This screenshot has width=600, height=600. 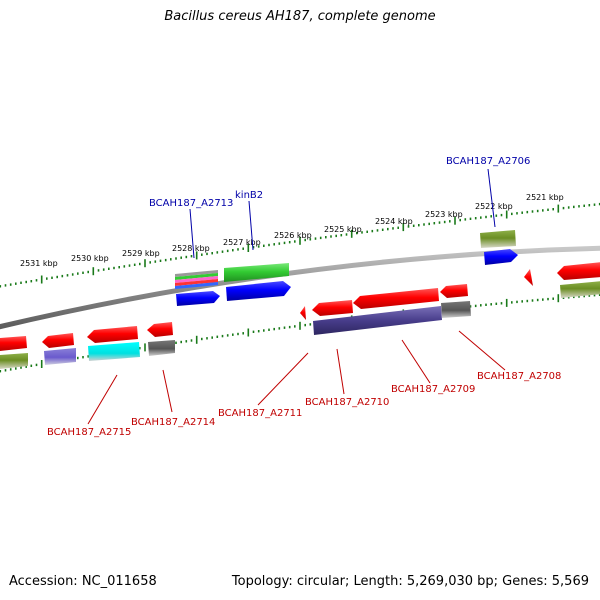 I want to click on map-title: Bacillus cereus AH187, complete genome, so click(x=300, y=16).